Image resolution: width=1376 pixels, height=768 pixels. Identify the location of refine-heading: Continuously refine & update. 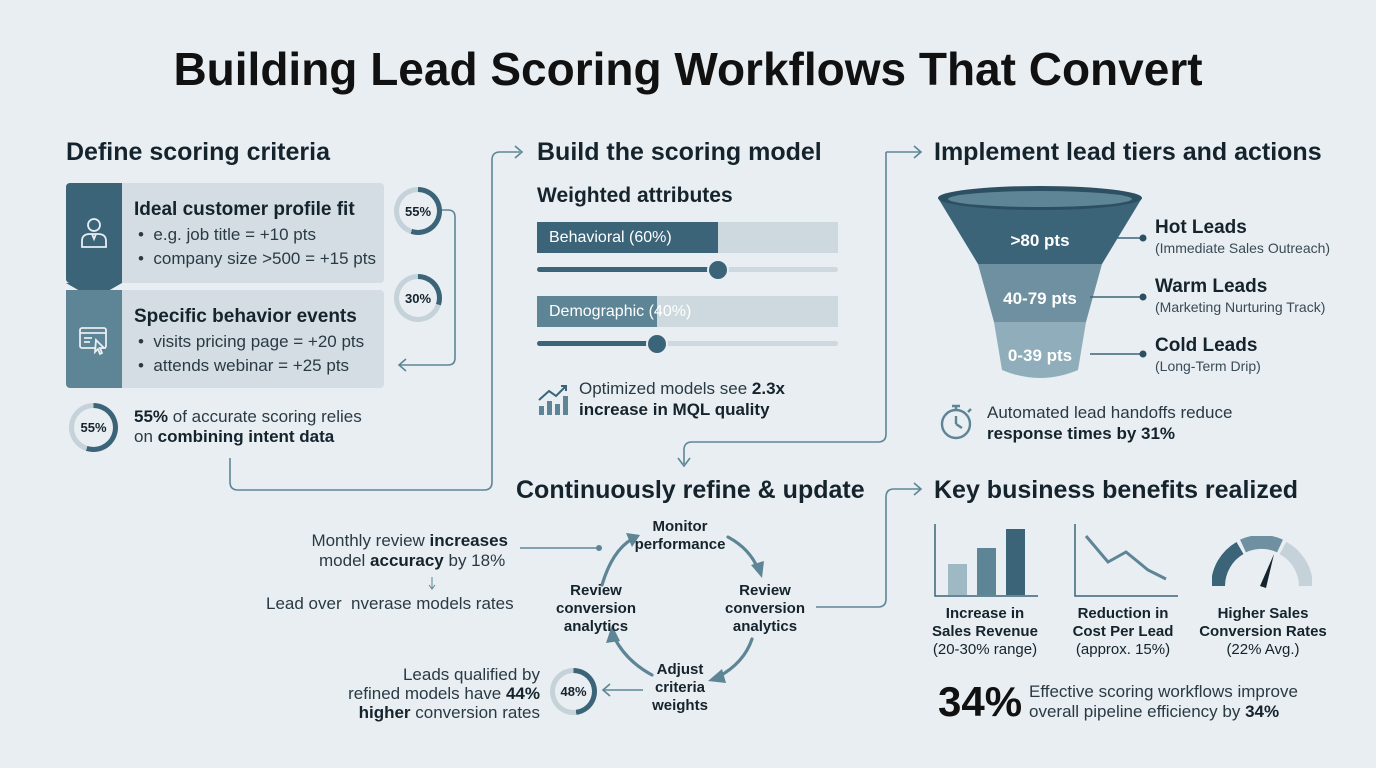
(690, 490).